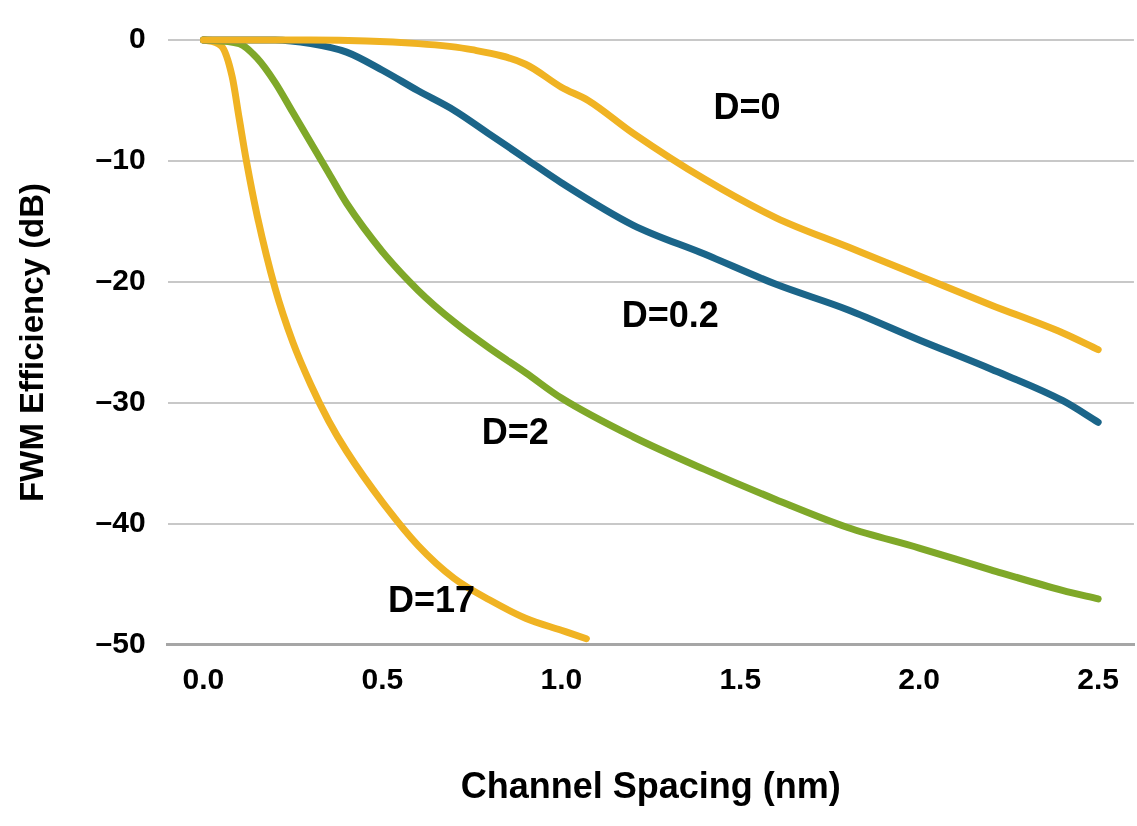 The height and width of the screenshot is (826, 1137). What do you see at coordinates (120, 522) in the screenshot?
I see `y-tick-label: –40` at bounding box center [120, 522].